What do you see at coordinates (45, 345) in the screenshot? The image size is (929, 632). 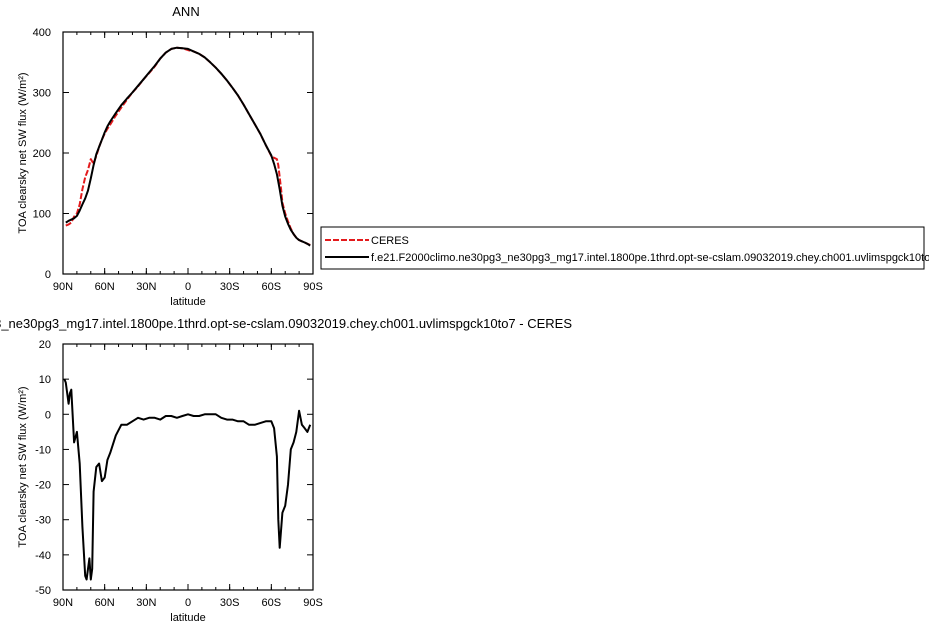 I see `y-tick-label: 20` at bounding box center [45, 345].